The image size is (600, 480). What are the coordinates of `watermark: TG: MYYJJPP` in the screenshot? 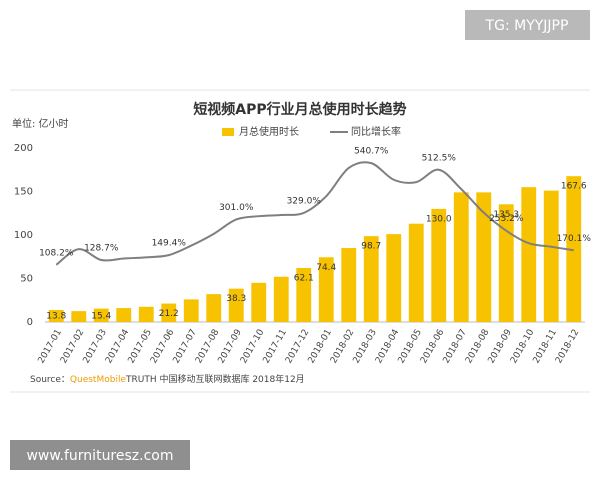 It's located at (527, 26).